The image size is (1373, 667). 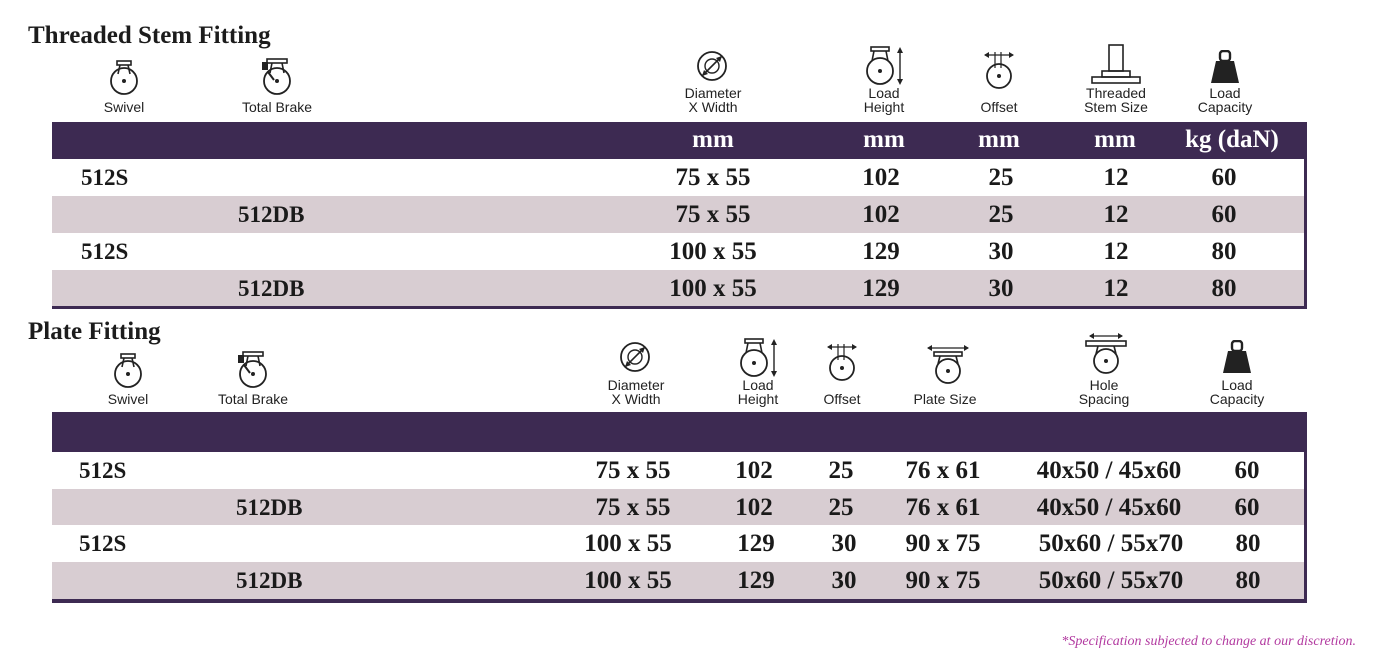 I want to click on hole-spacing-icon, so click(x=1106, y=353).